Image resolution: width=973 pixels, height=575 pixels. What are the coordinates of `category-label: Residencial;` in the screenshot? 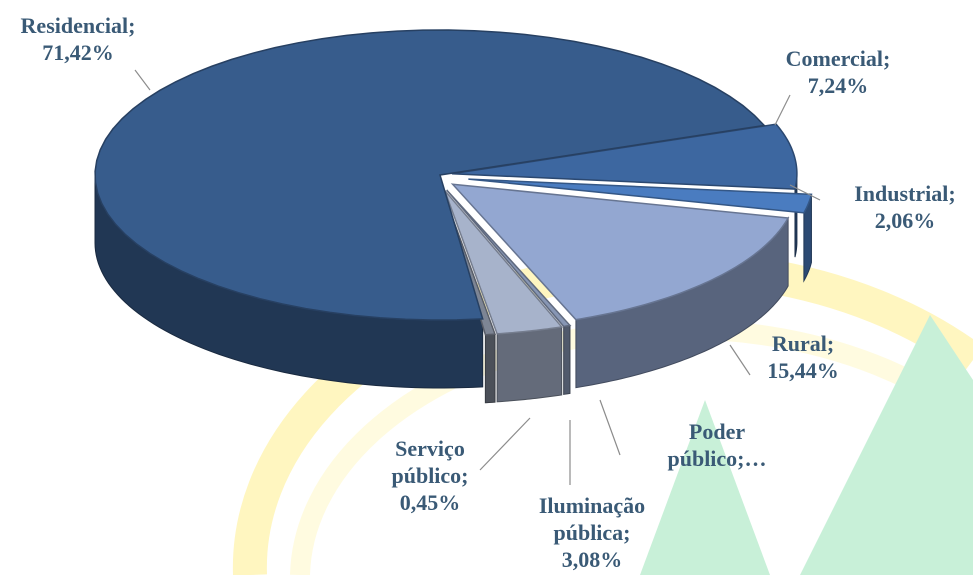 It's located at (78, 25).